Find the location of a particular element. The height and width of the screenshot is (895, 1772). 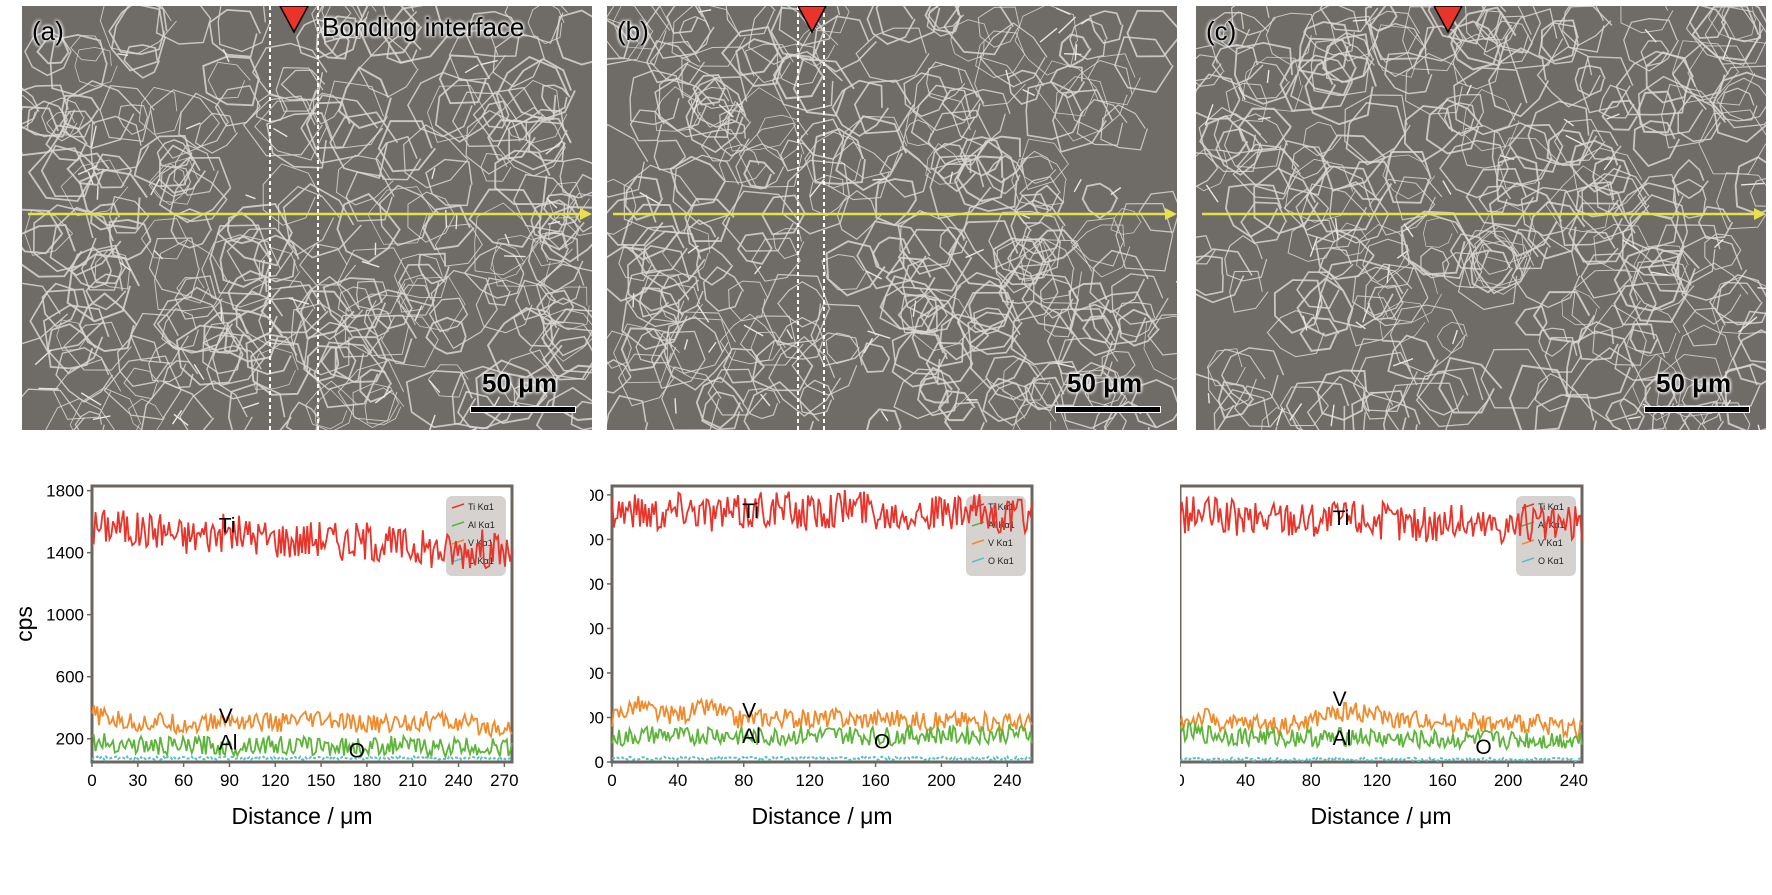

x-tick-label: 80 is located at coordinates (743, 780).